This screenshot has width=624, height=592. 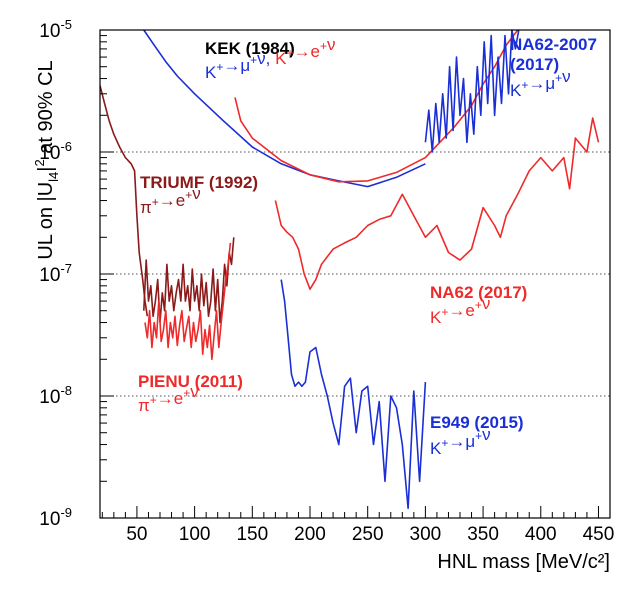 I want to click on annotation-na62-process: K+→e+ν, so click(x=460, y=310).